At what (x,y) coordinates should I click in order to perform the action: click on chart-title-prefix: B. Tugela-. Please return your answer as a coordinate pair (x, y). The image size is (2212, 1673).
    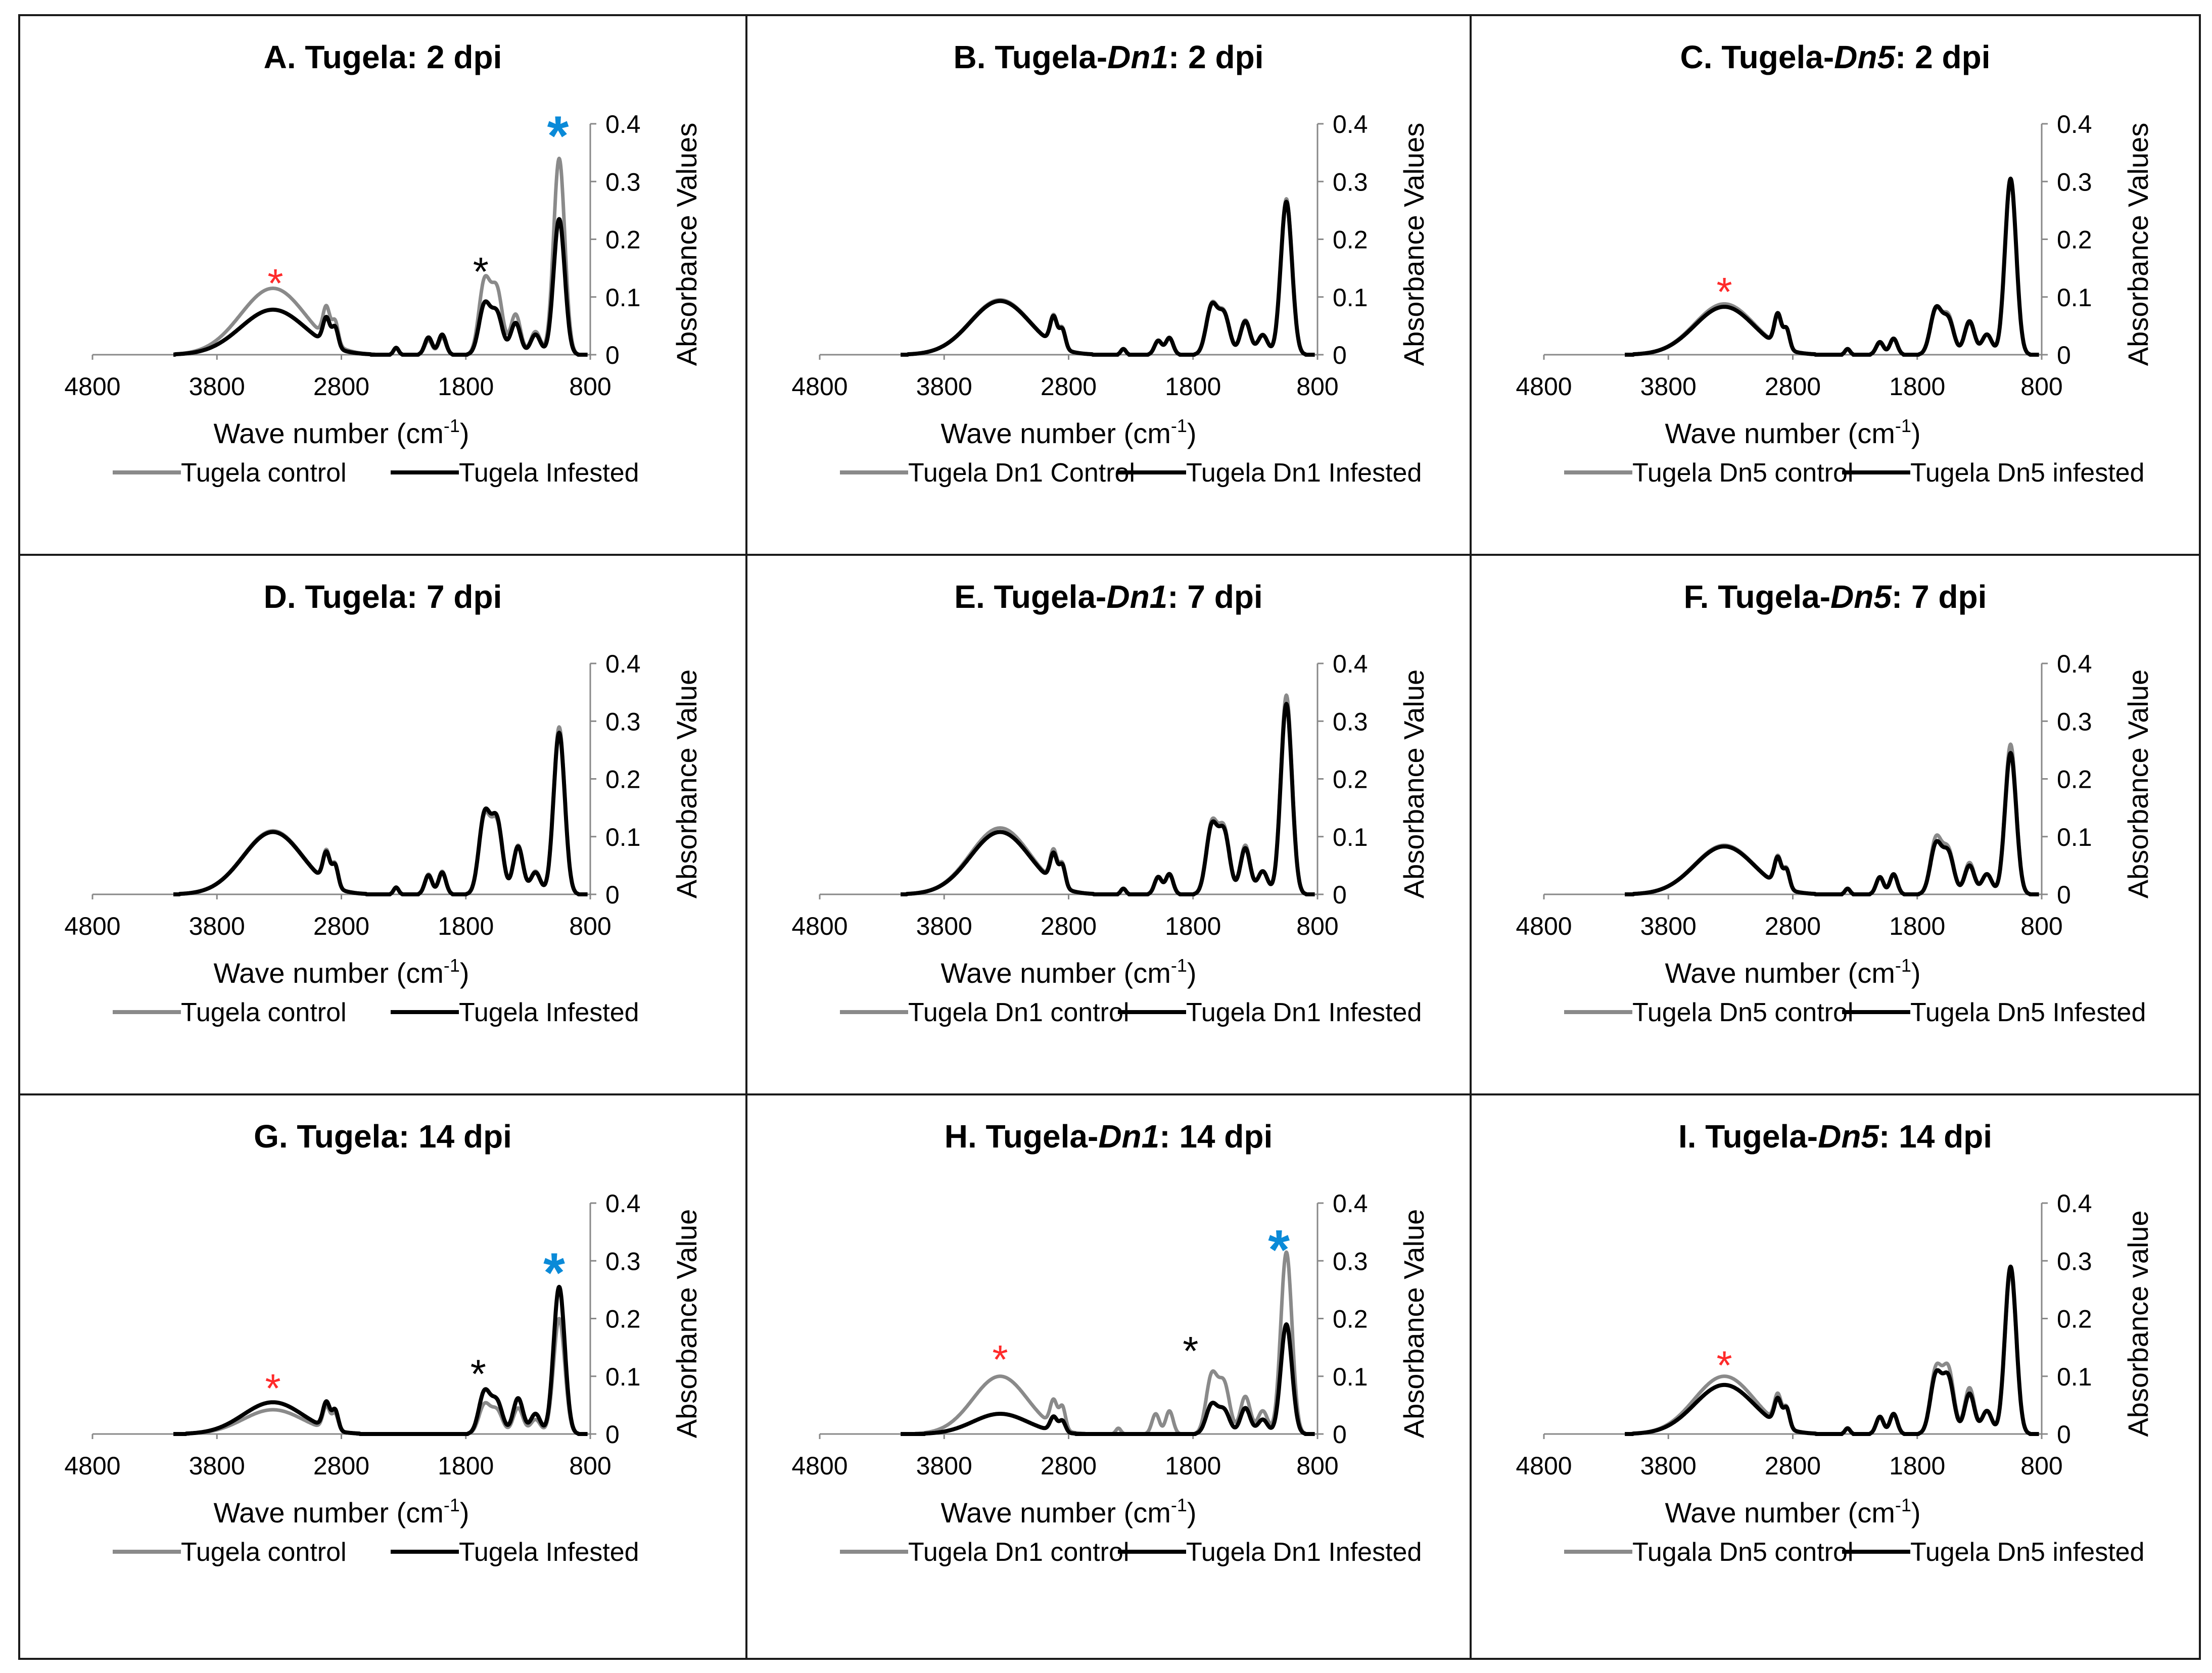
    Looking at the image, I should click on (1031, 57).